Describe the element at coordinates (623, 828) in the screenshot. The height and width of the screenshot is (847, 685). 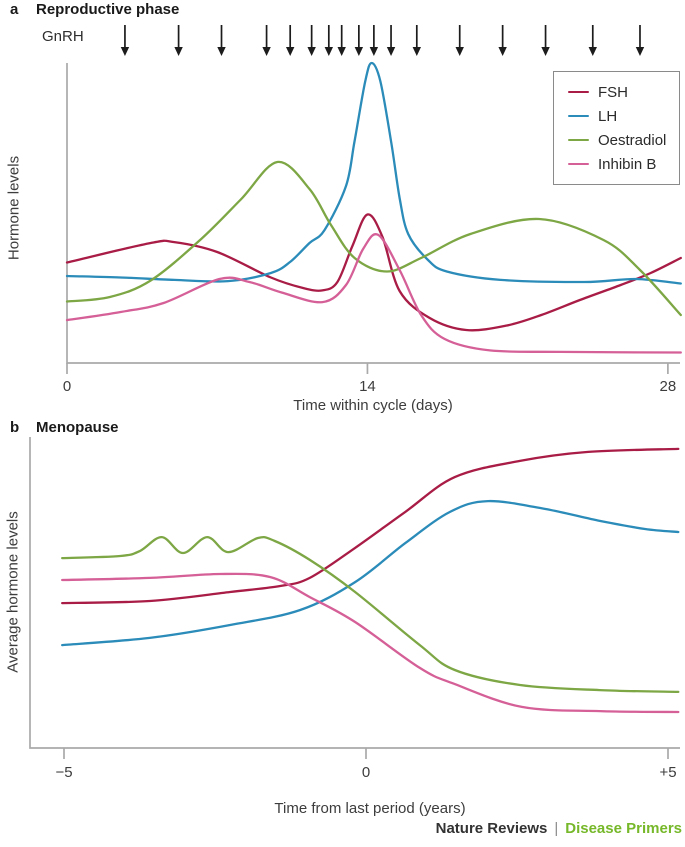
I see `footer-publication: Disease Primers` at that location.